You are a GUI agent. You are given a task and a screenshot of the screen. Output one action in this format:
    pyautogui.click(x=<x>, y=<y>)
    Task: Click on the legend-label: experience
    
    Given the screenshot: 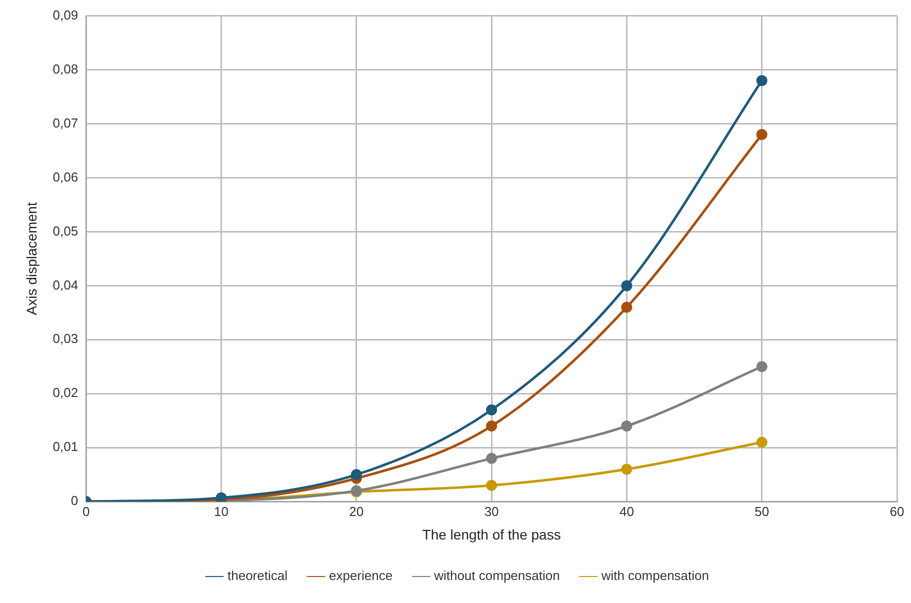 What is the action you would take?
    pyautogui.click(x=360, y=576)
    